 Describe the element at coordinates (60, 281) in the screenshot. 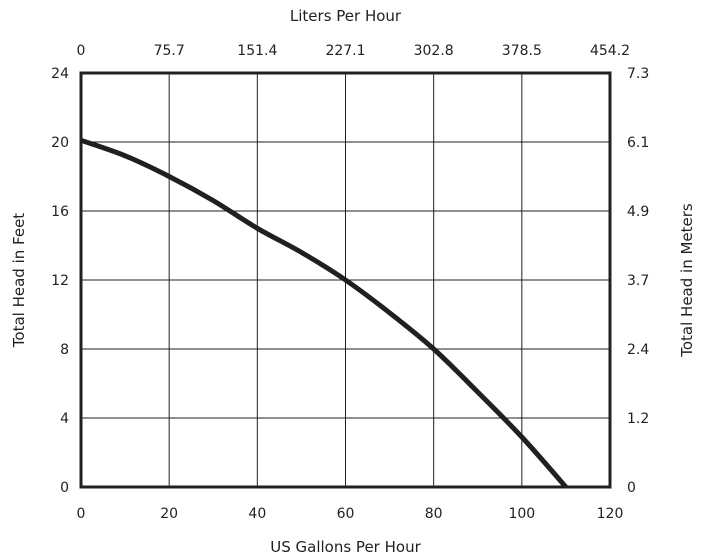

I see `y-tick-label: 12` at that location.